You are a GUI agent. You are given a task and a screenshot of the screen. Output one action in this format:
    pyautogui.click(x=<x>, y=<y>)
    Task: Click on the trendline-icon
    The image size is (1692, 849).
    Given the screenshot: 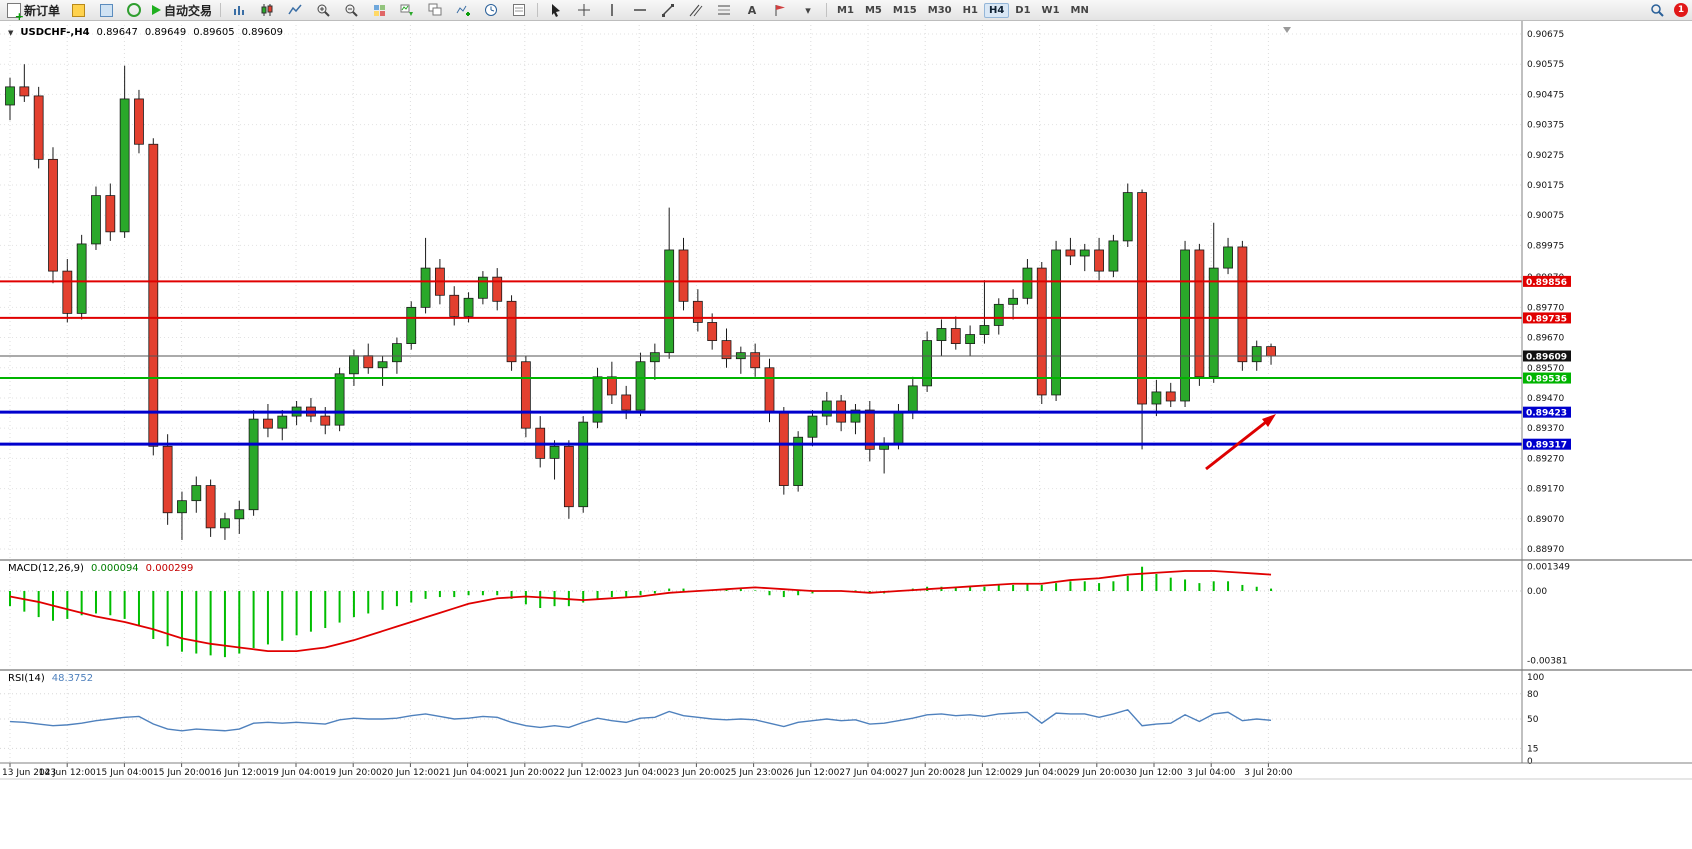 What is the action you would take?
    pyautogui.click(x=668, y=10)
    